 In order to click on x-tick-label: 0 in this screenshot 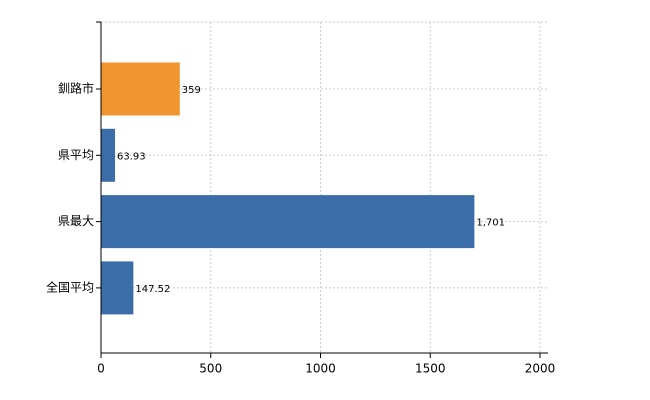, I will do `click(101, 369)`.